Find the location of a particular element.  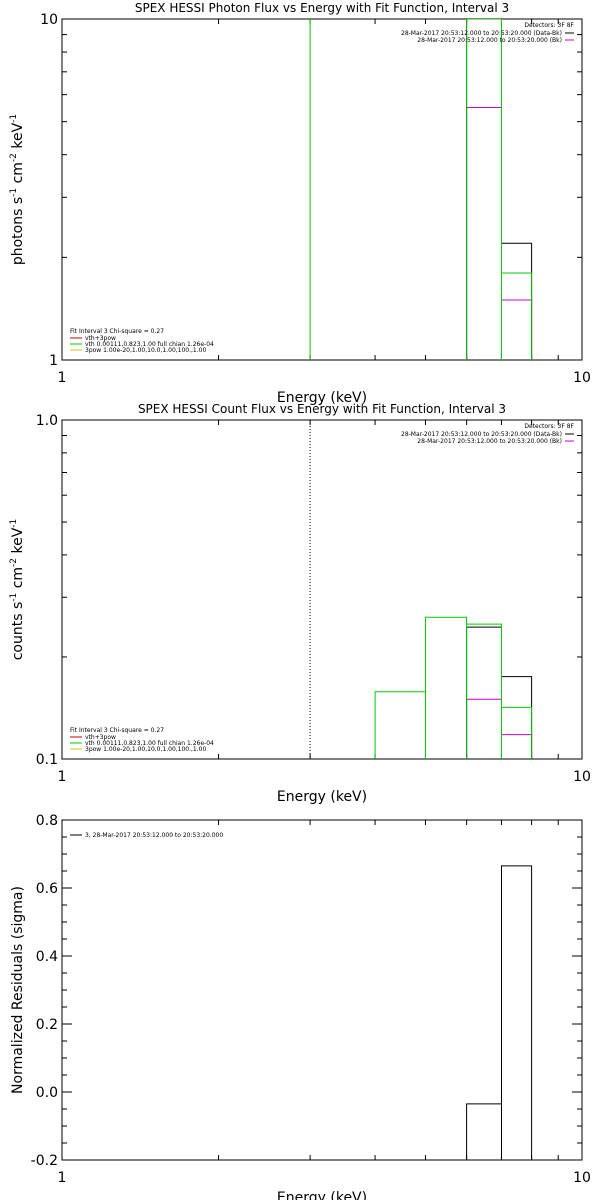

y-tick-label: 1 is located at coordinates (53, 361).